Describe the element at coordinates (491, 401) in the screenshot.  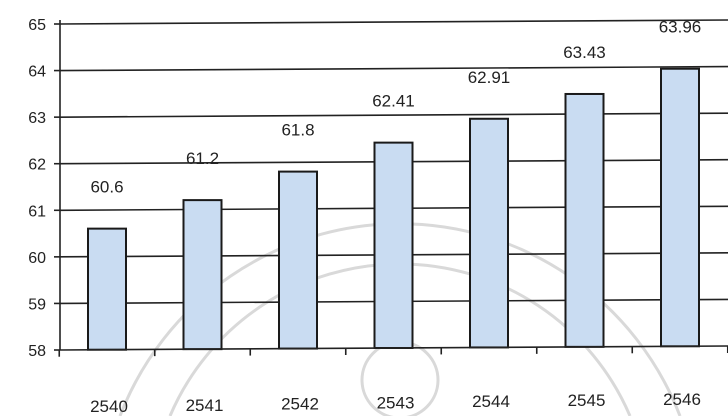
I see `x-tick-label: 2544` at that location.